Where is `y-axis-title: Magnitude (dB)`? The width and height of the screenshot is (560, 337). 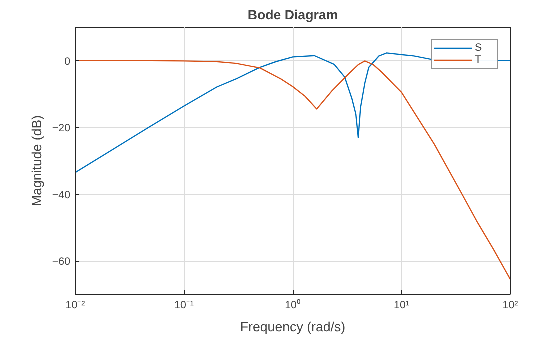 y-axis-title: Magnitude (dB) is located at coordinates (36, 161).